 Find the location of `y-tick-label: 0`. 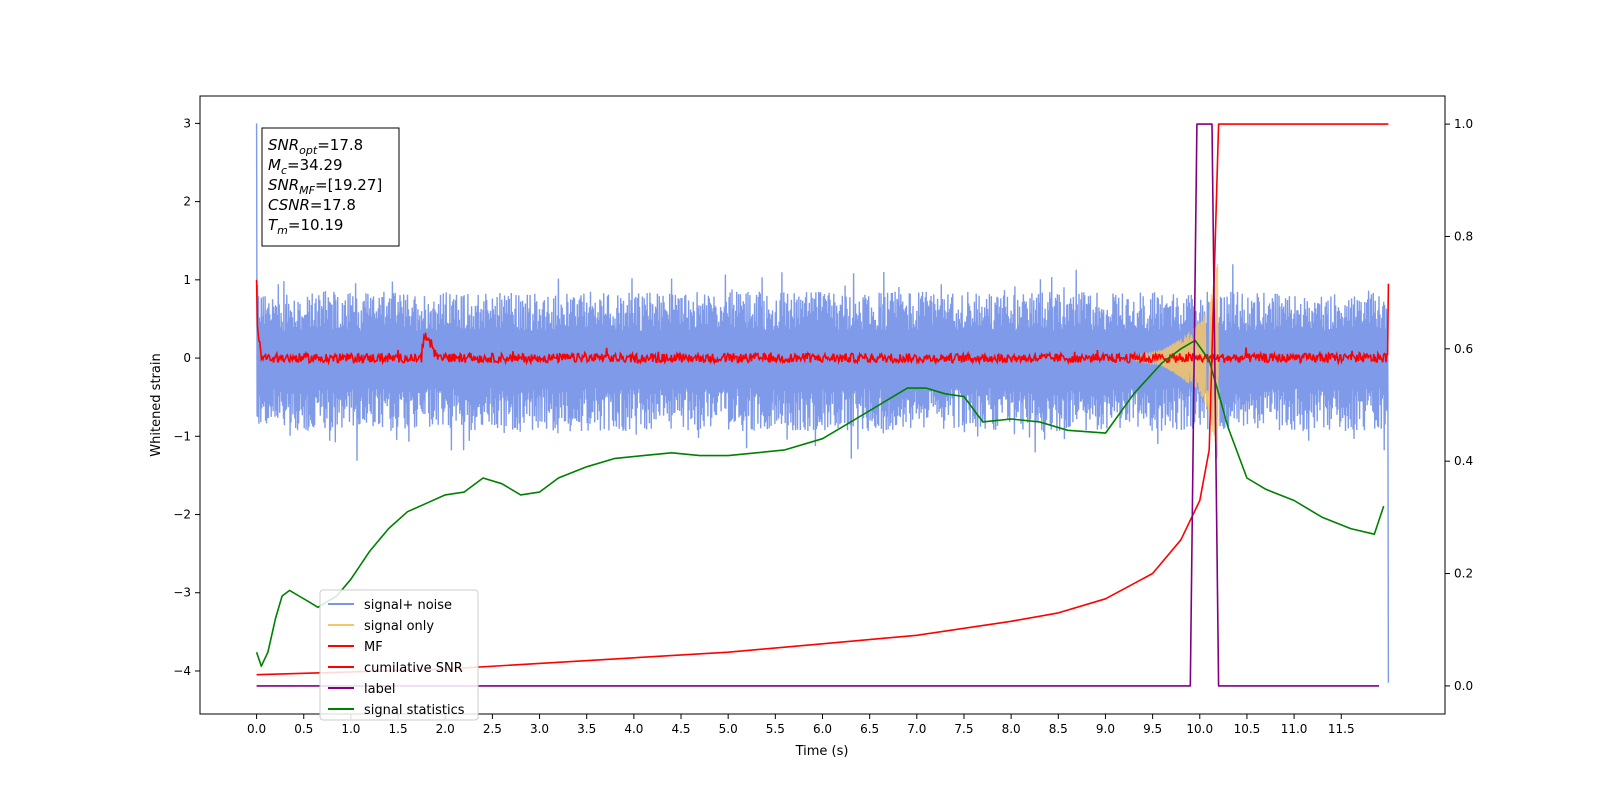

y-tick-label: 0 is located at coordinates (187, 358).